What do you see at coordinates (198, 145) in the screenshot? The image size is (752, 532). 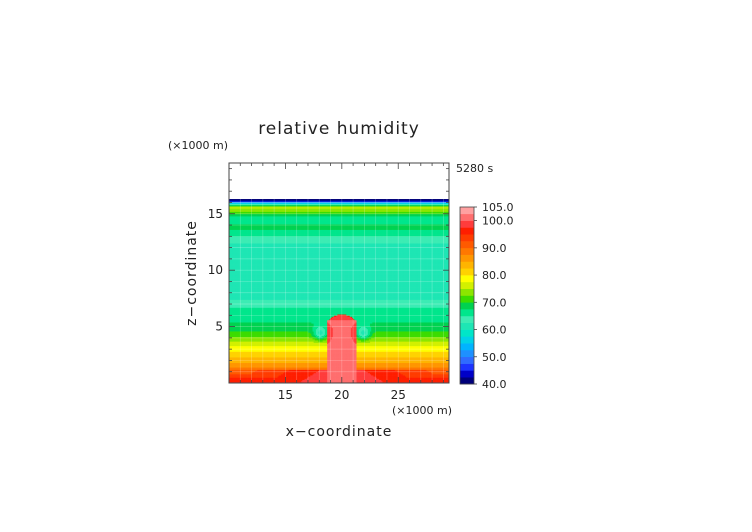 I see `y-axis-unit: (×1000 m)` at bounding box center [198, 145].